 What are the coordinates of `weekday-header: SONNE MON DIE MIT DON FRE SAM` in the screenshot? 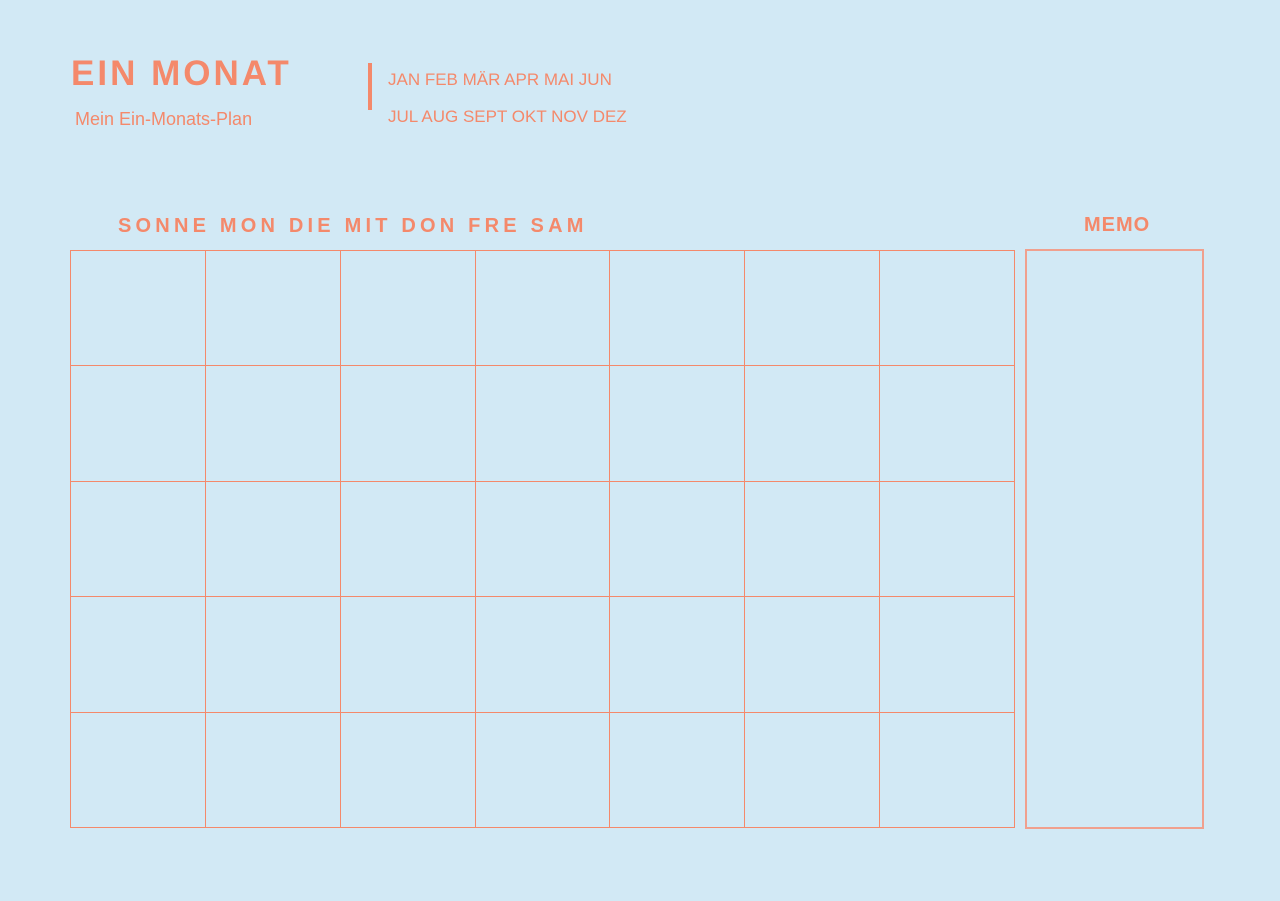 It's located at (353, 226).